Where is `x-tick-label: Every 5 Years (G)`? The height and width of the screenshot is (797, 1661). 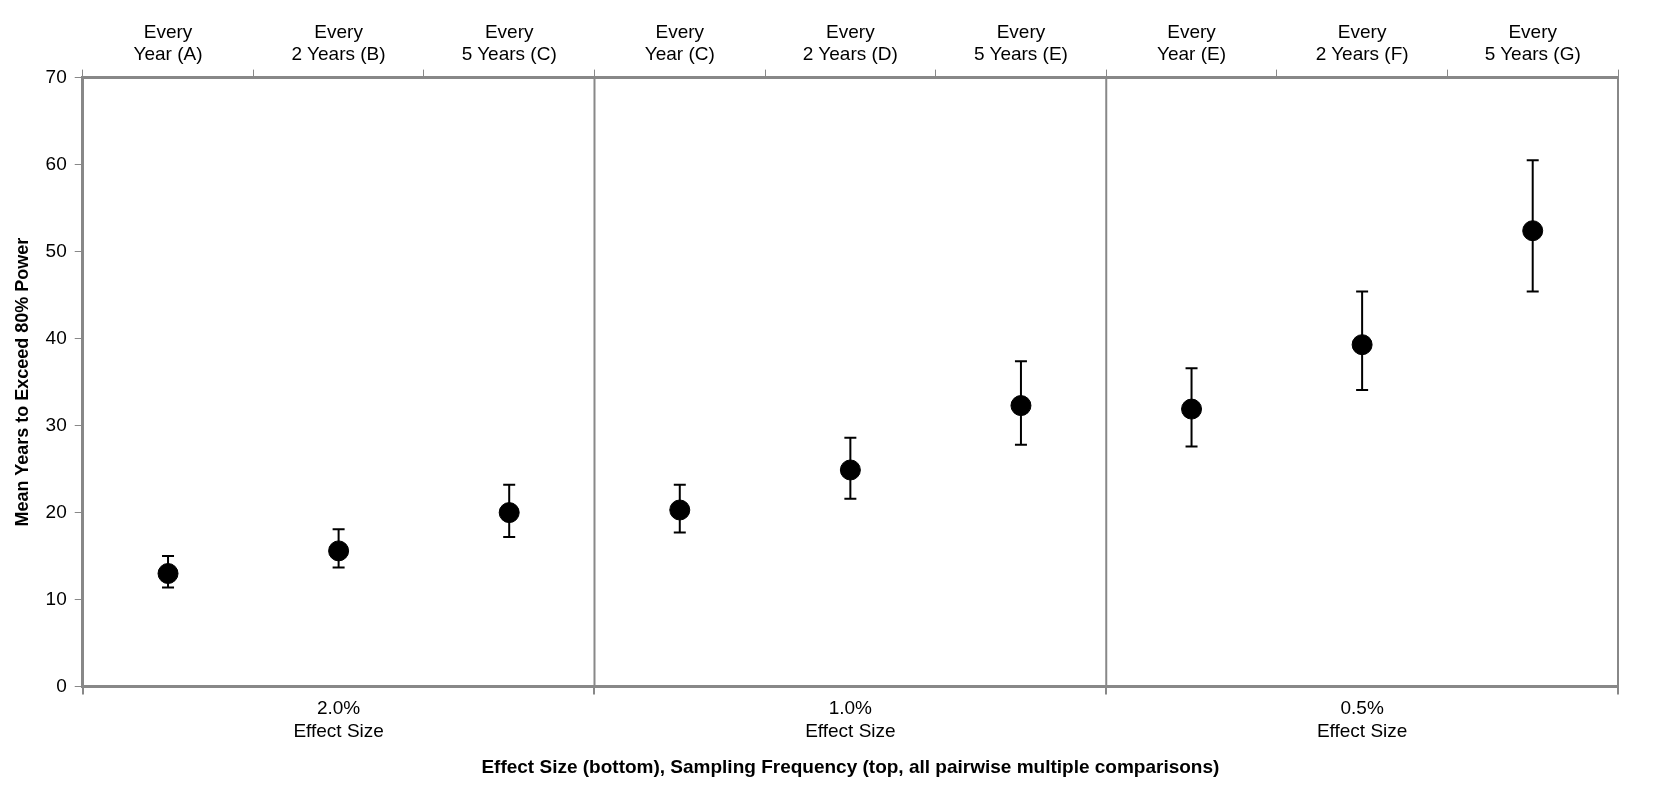
x-tick-label: Every 5 Years (G) is located at coordinates (1532, 42).